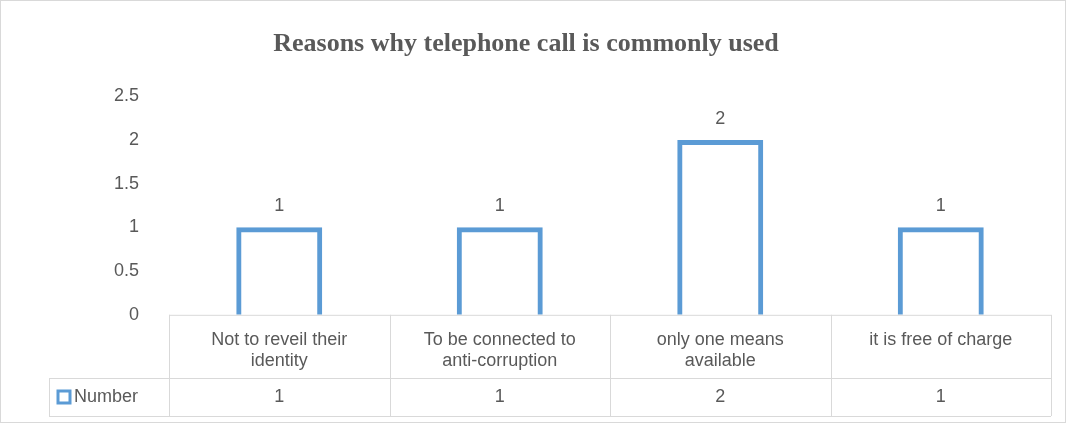  What do you see at coordinates (133, 138) in the screenshot?
I see `y-tick-label: 2` at bounding box center [133, 138].